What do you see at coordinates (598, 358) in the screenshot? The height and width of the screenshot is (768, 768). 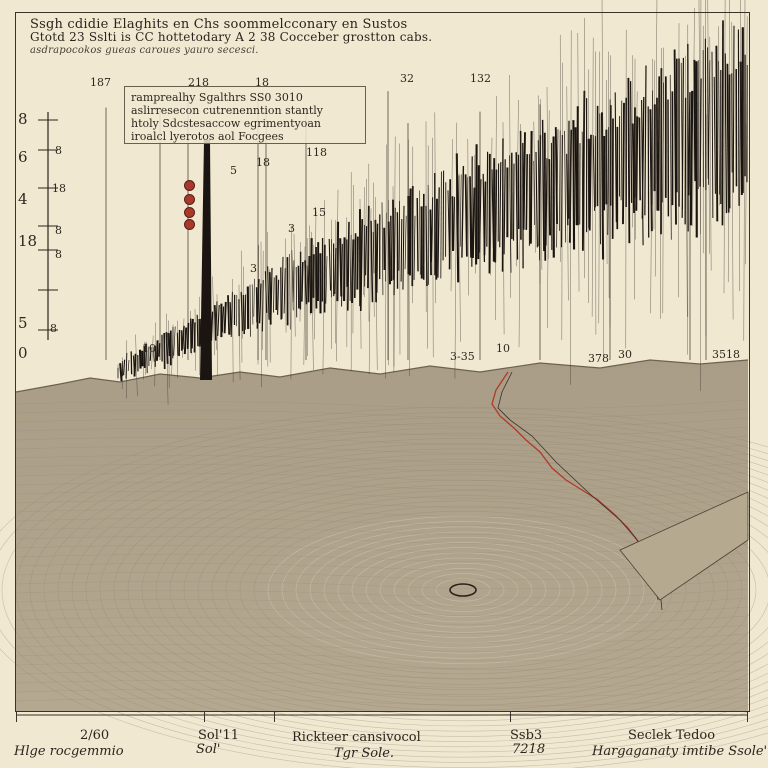 I see `trace-label: 378` at bounding box center [598, 358].